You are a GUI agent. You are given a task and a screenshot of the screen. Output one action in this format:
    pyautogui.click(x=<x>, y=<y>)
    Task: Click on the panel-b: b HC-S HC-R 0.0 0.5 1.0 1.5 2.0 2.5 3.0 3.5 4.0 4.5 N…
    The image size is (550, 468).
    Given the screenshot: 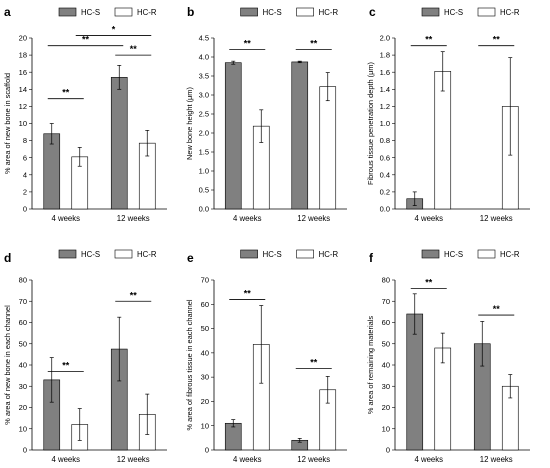 What is the action you would take?
    pyautogui.click(x=266, y=114)
    